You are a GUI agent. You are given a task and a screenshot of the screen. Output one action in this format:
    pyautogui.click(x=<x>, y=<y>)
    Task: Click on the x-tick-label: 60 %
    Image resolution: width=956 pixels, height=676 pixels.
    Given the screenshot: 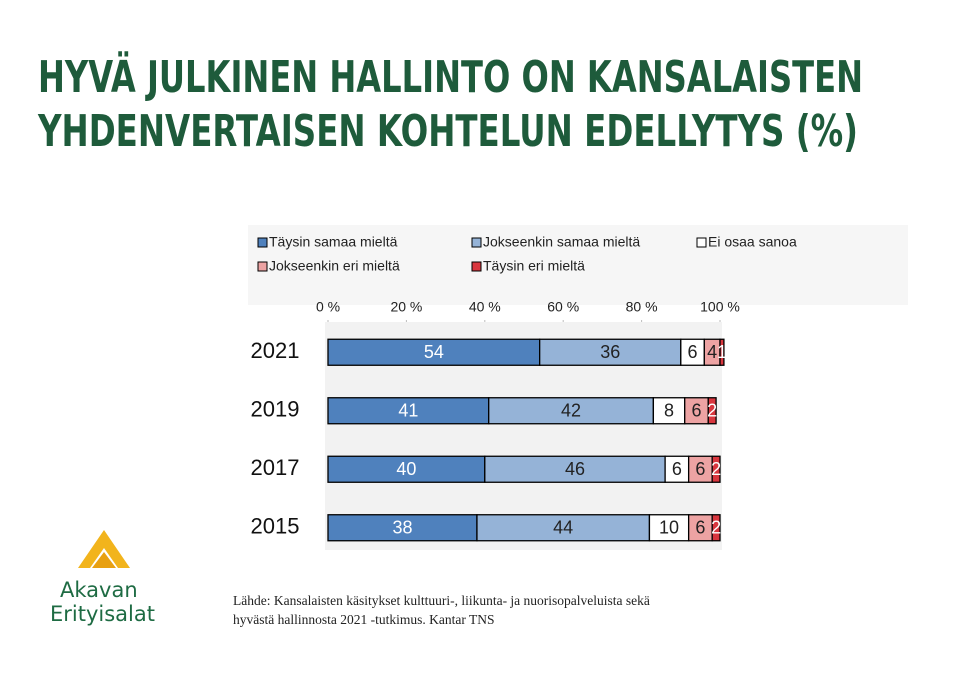 What is the action you would take?
    pyautogui.click(x=563, y=307)
    